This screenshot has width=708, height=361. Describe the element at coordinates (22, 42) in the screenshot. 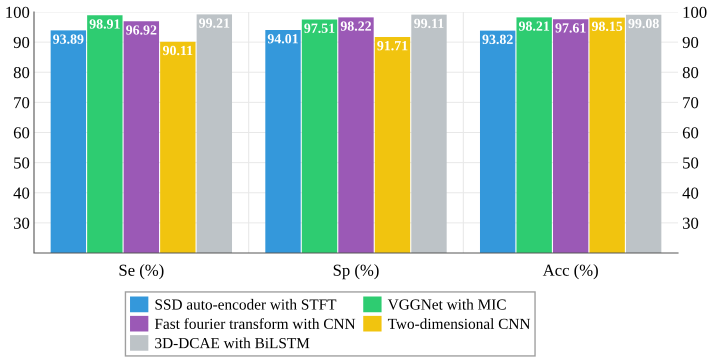

I see `y-tick-label: 90` at that location.